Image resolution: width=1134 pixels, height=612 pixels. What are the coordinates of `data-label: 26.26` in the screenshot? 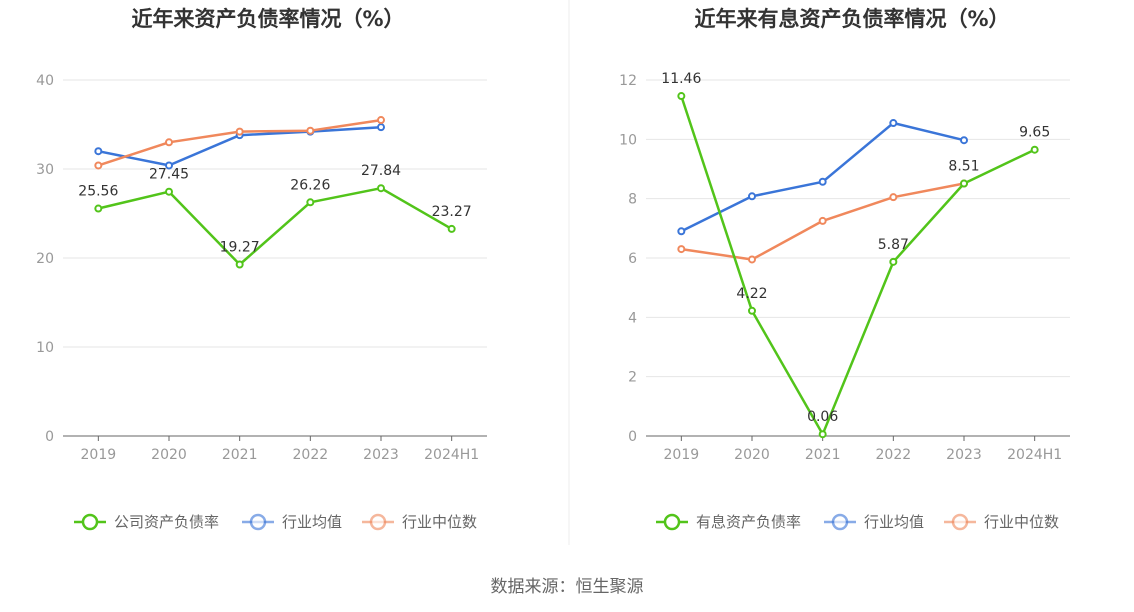 It's located at (310, 185).